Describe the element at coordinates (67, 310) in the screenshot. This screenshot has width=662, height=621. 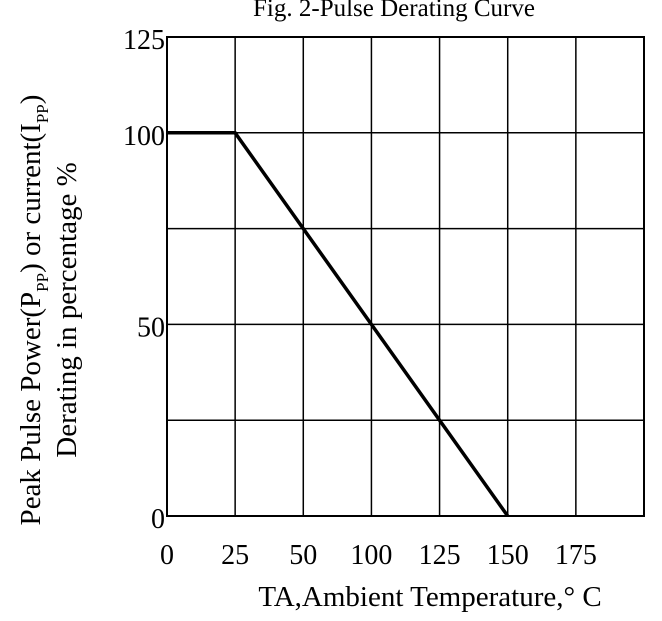
I see `y-axis-label-line2: Derating in percentage %` at that location.